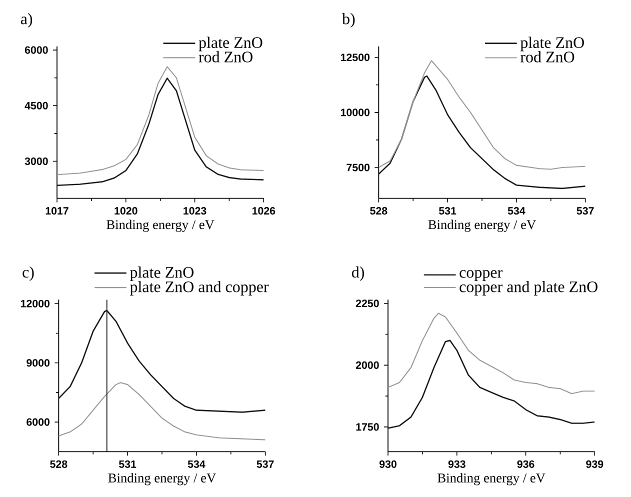 The image size is (631, 497). Describe the element at coordinates (355, 112) in the screenshot. I see `y-tick-label: 10000` at that location.